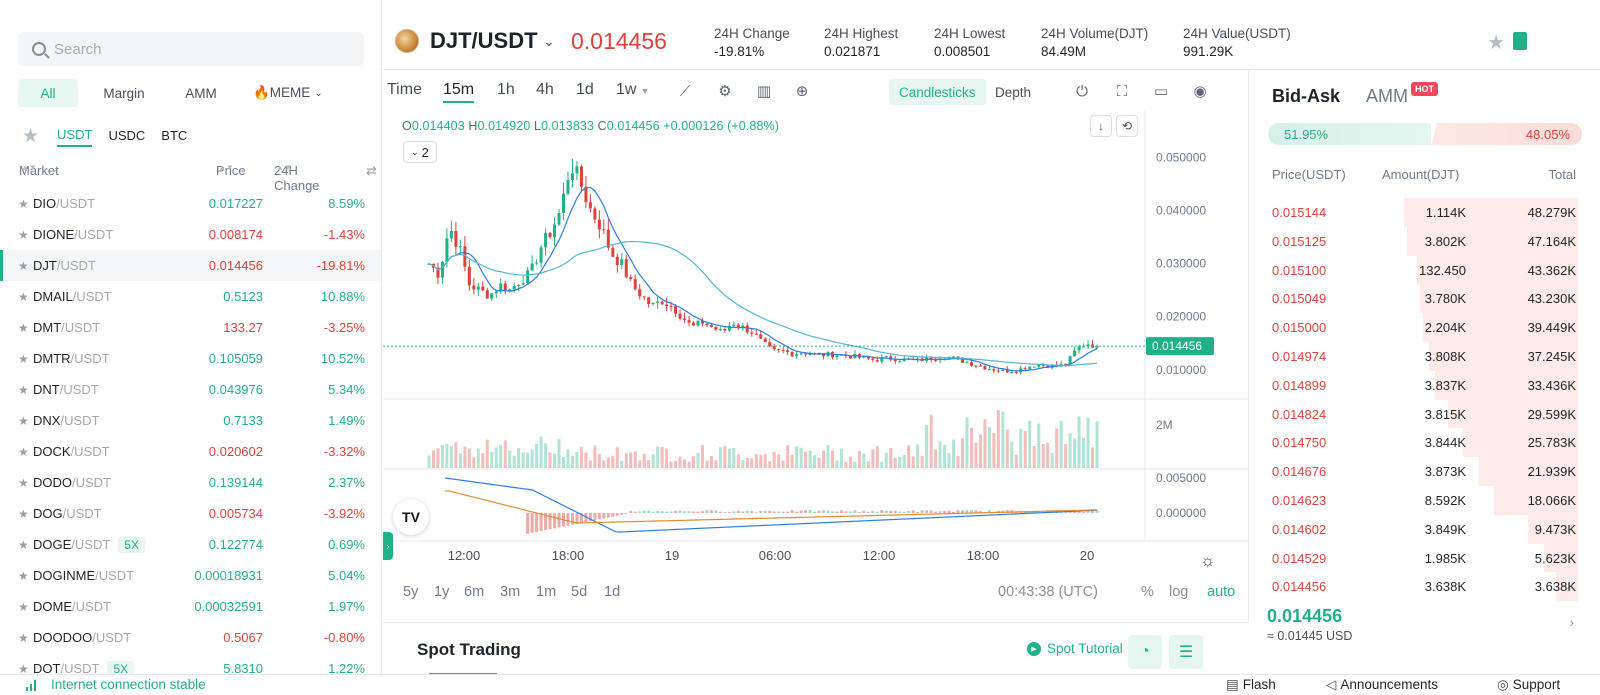 Image resolution: width=1600 pixels, height=695 pixels. What do you see at coordinates (1161, 91) in the screenshot?
I see `layout-icon: ▭` at bounding box center [1161, 91].